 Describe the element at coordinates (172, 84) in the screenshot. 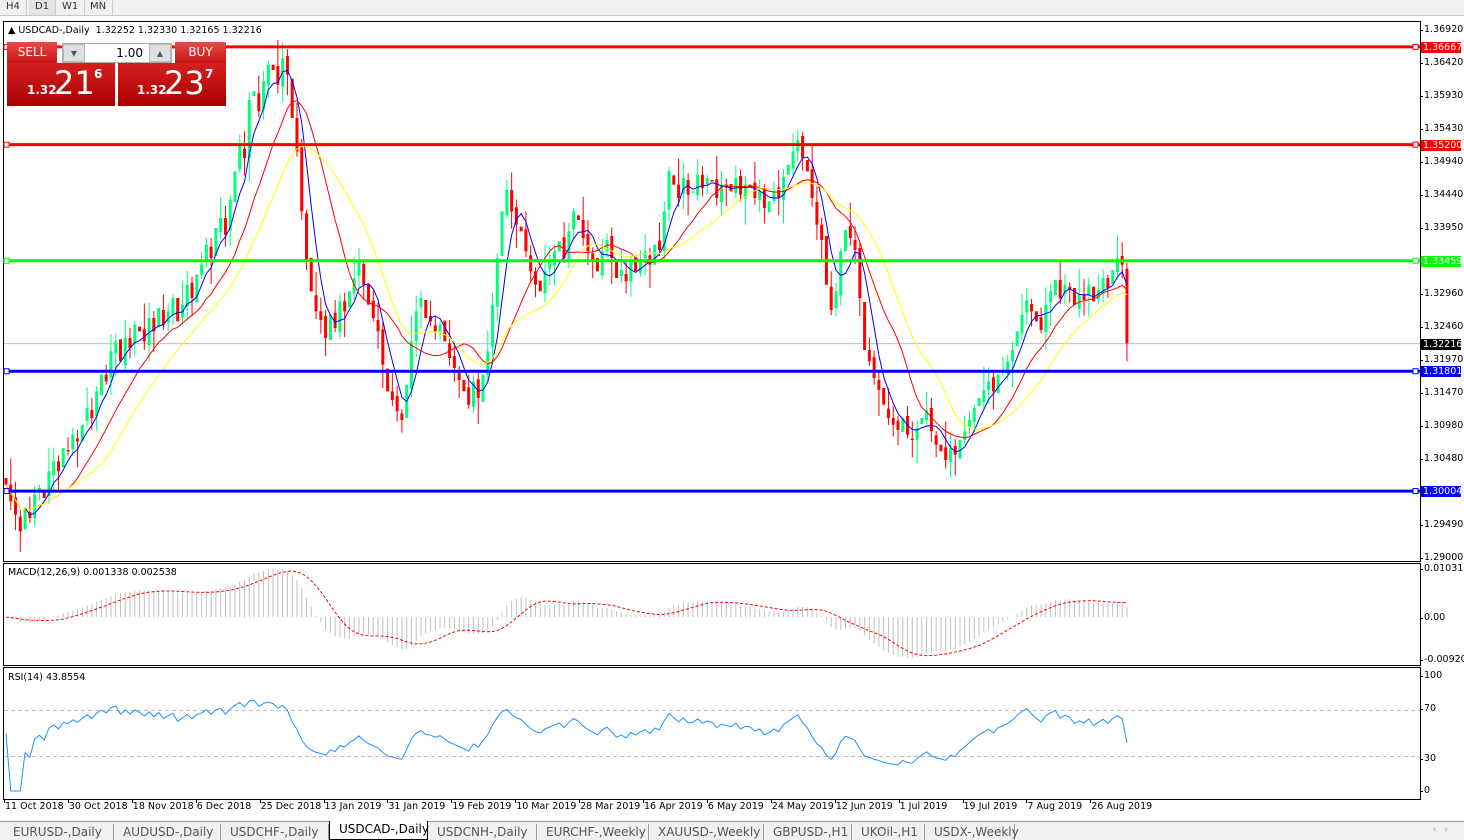

I see `buy-price: 1.32 23 7` at that location.